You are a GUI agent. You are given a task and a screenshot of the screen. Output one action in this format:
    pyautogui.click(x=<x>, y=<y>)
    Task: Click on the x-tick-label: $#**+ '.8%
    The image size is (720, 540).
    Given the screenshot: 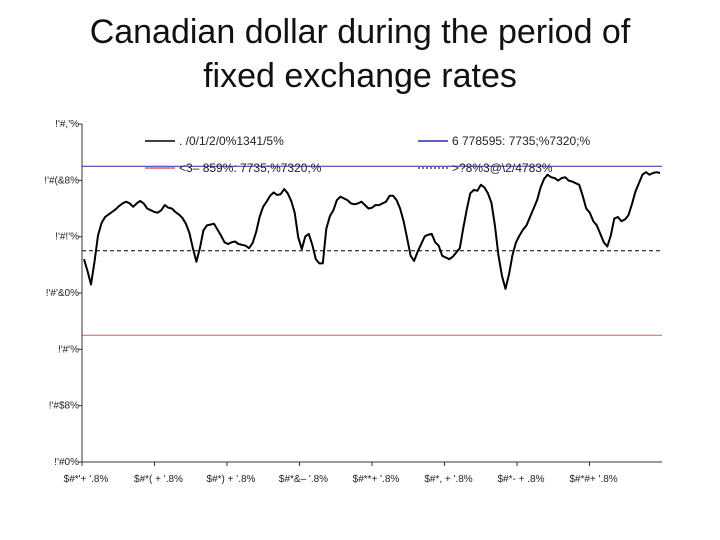 What is the action you would take?
    pyautogui.click(x=376, y=479)
    